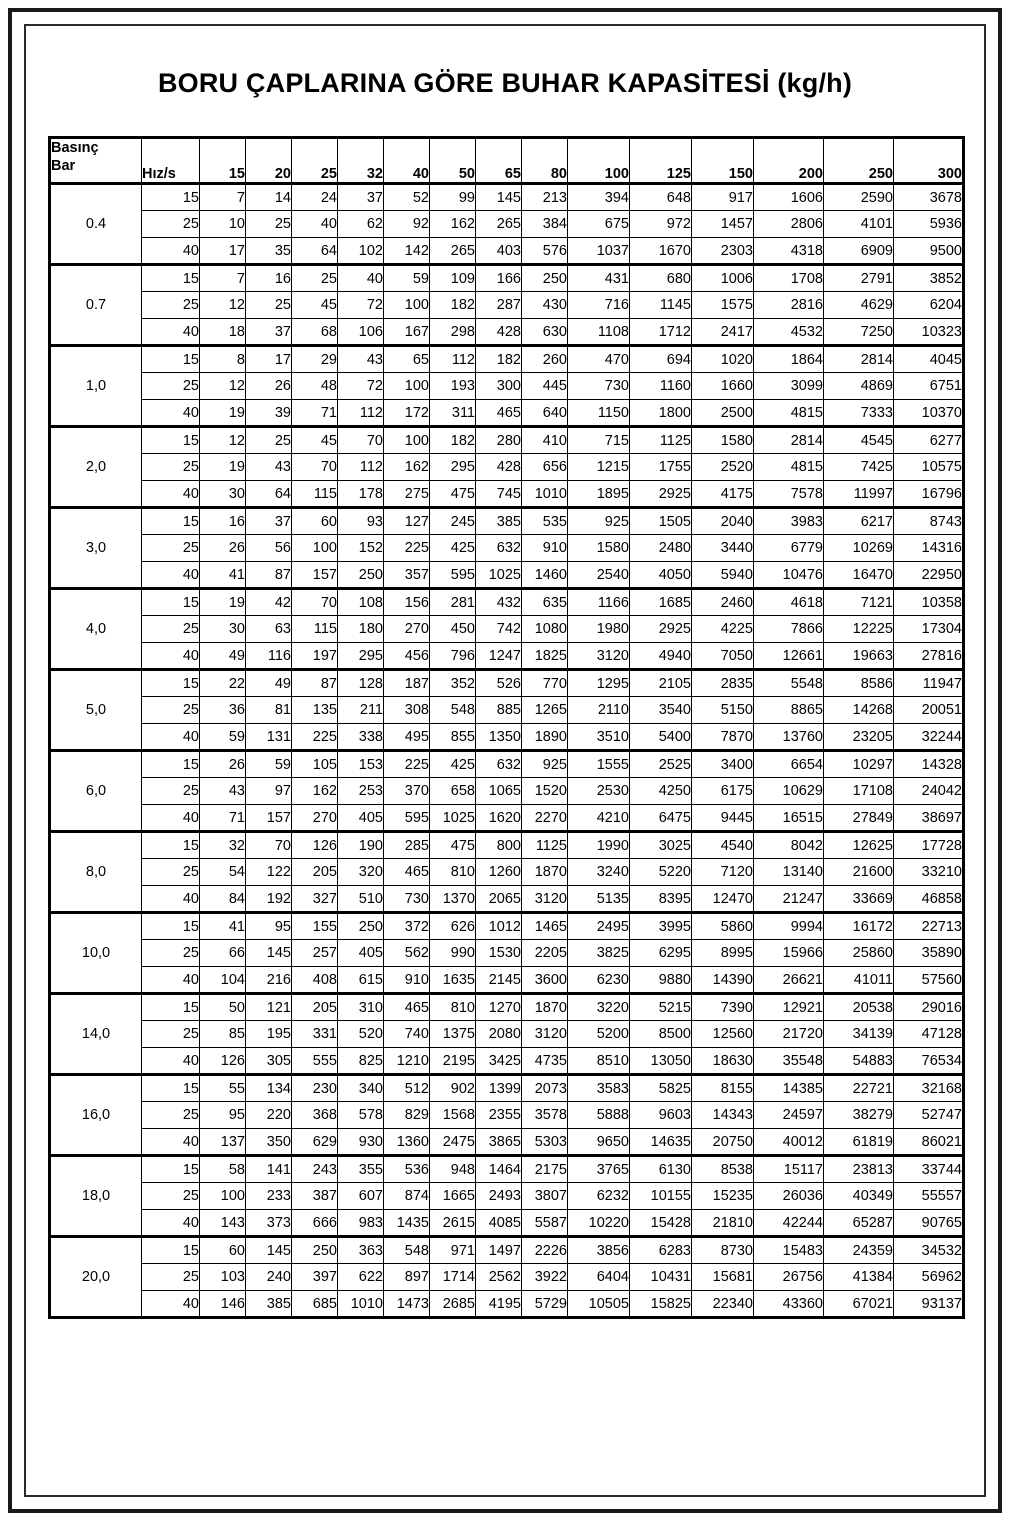 The width and height of the screenshot is (1016, 1527). What do you see at coordinates (928, 1277) in the screenshot?
I see `capacity-cell: 56962` at bounding box center [928, 1277].